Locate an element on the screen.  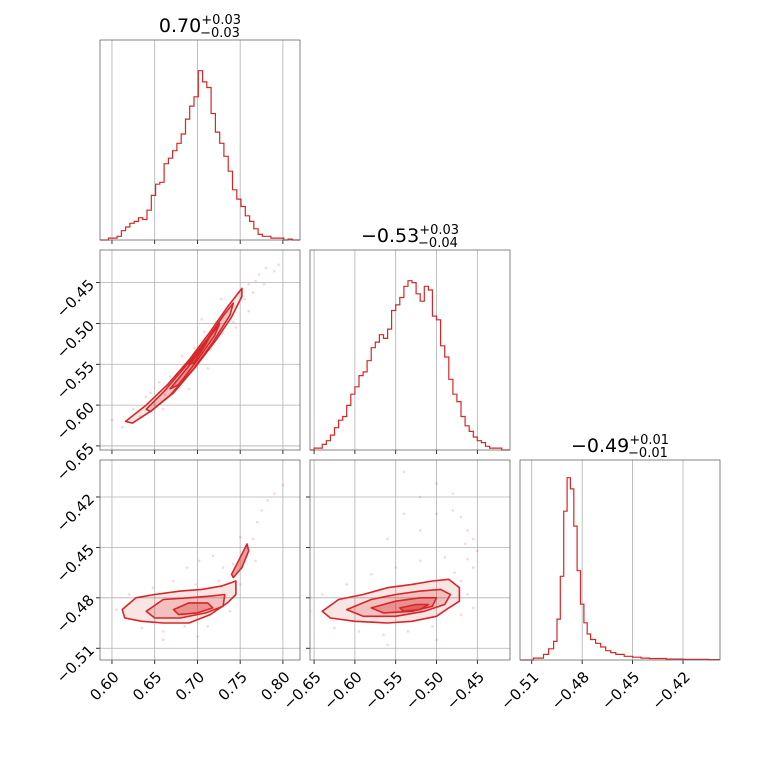
xtick-label-p0-0: 0.60 is located at coordinates (104, 686).